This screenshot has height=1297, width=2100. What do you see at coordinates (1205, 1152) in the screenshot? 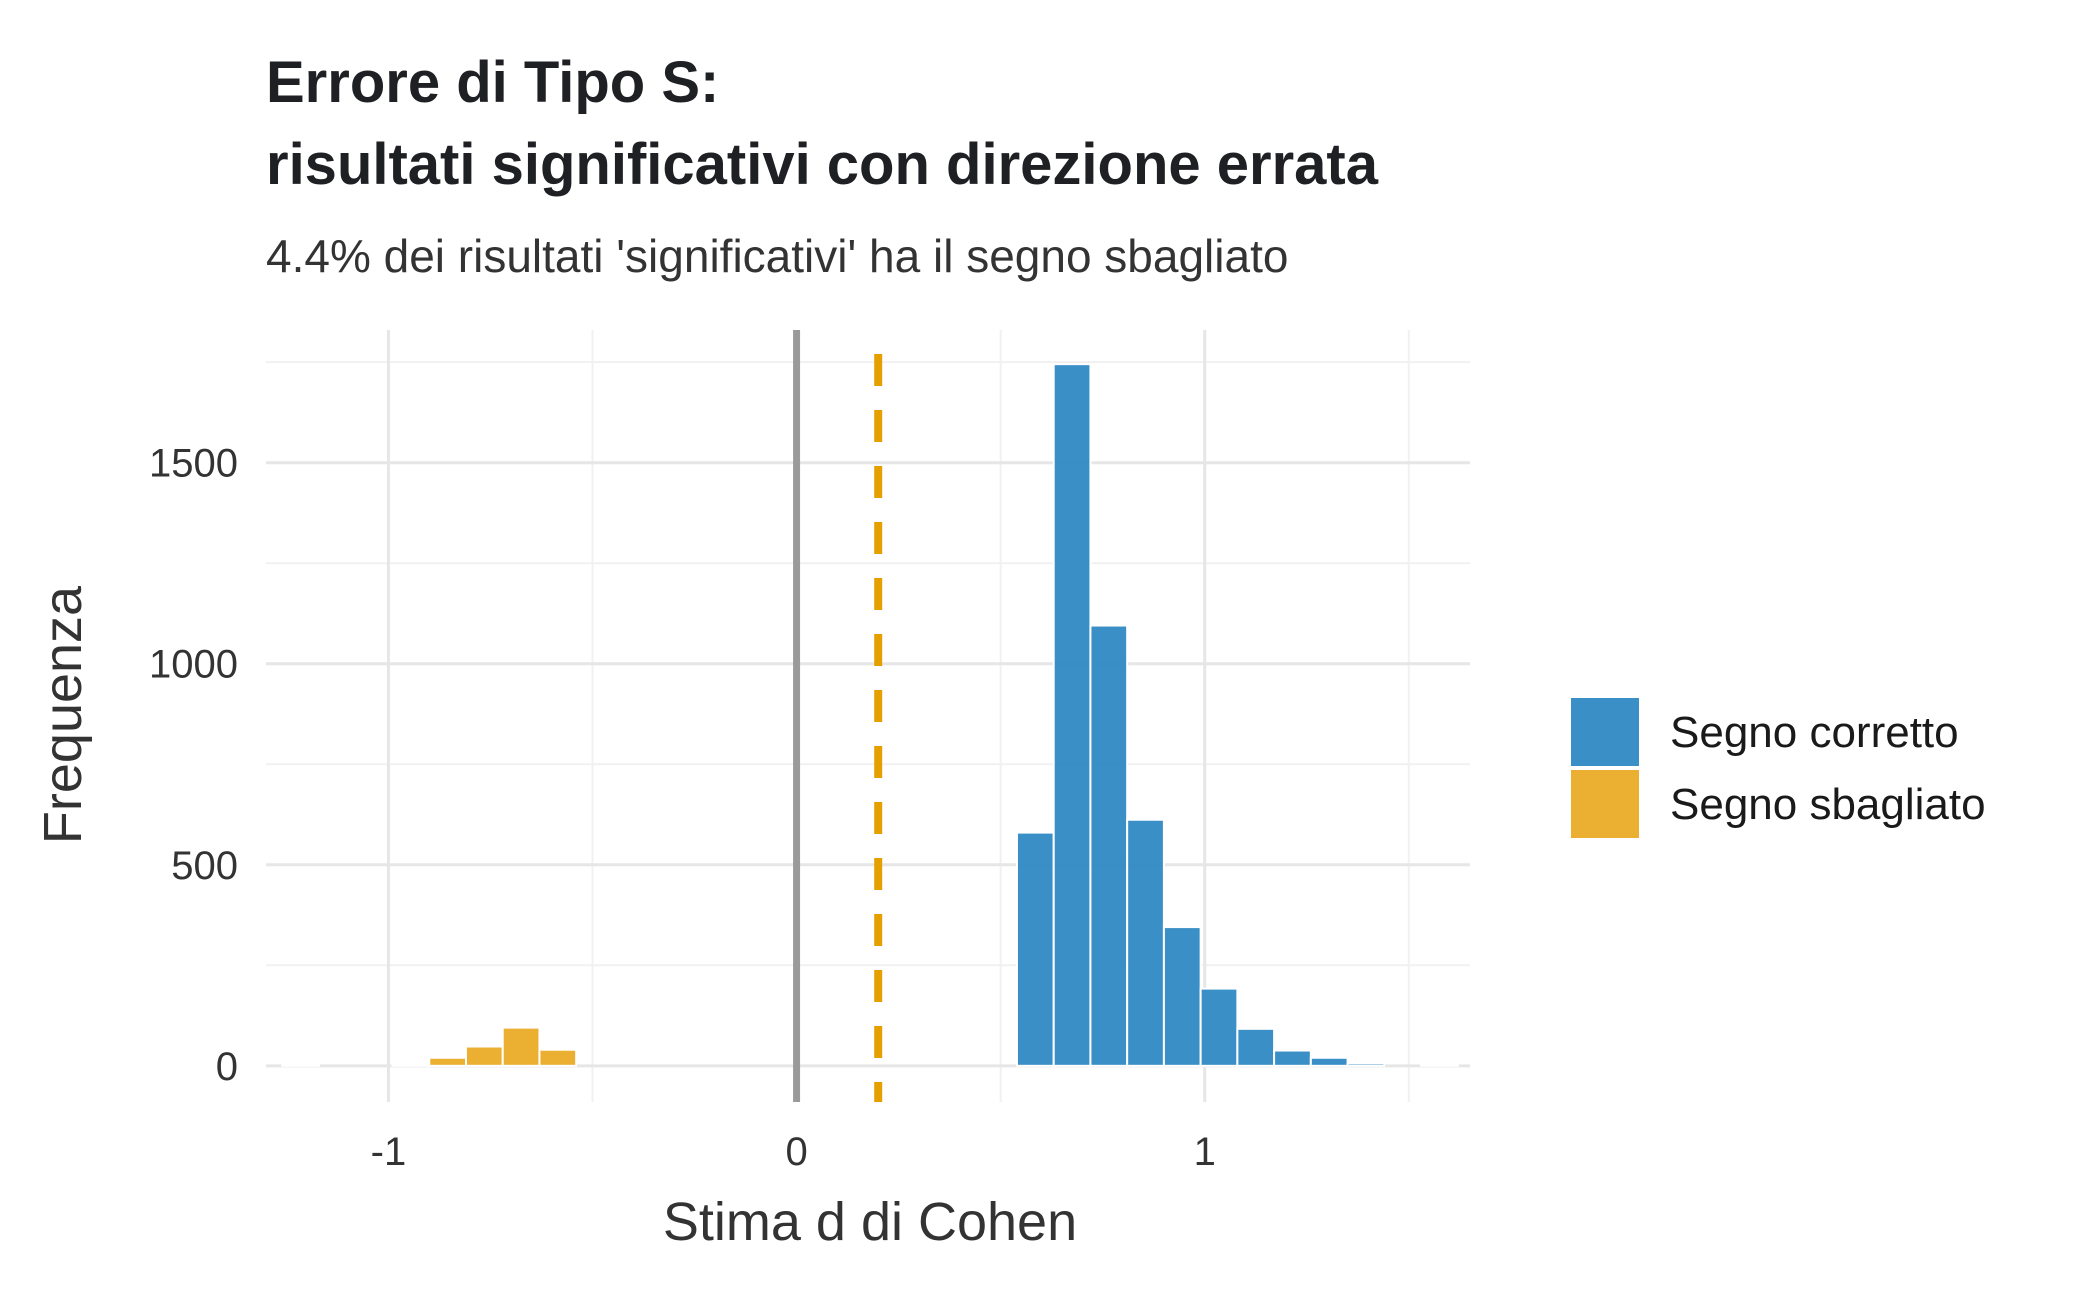
I see `x-tick-label: 1` at bounding box center [1205, 1152].